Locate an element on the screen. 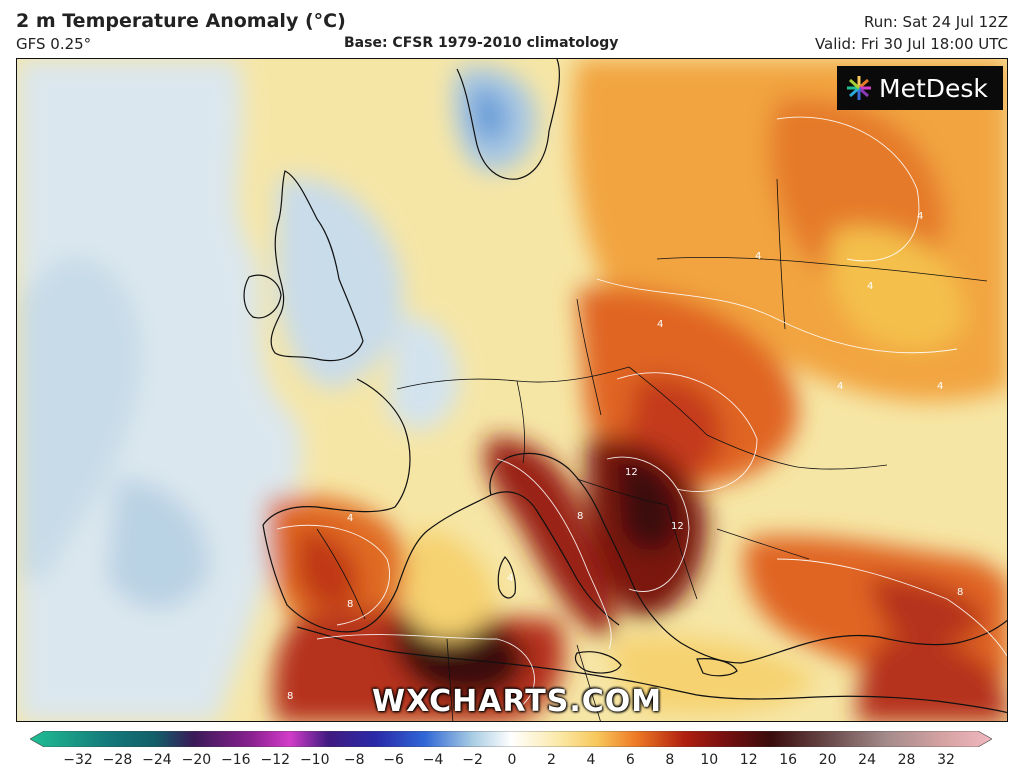 This screenshot has height=784, width=1024. colorbar-tick-label: −2 is located at coordinates (472, 760).